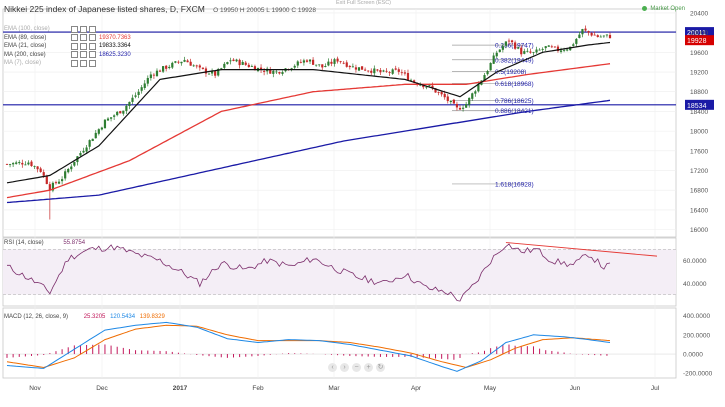 The image size is (725, 407). Describe the element at coordinates (699, 73) in the screenshot. I see `y-tick-label: 19200` at that location.